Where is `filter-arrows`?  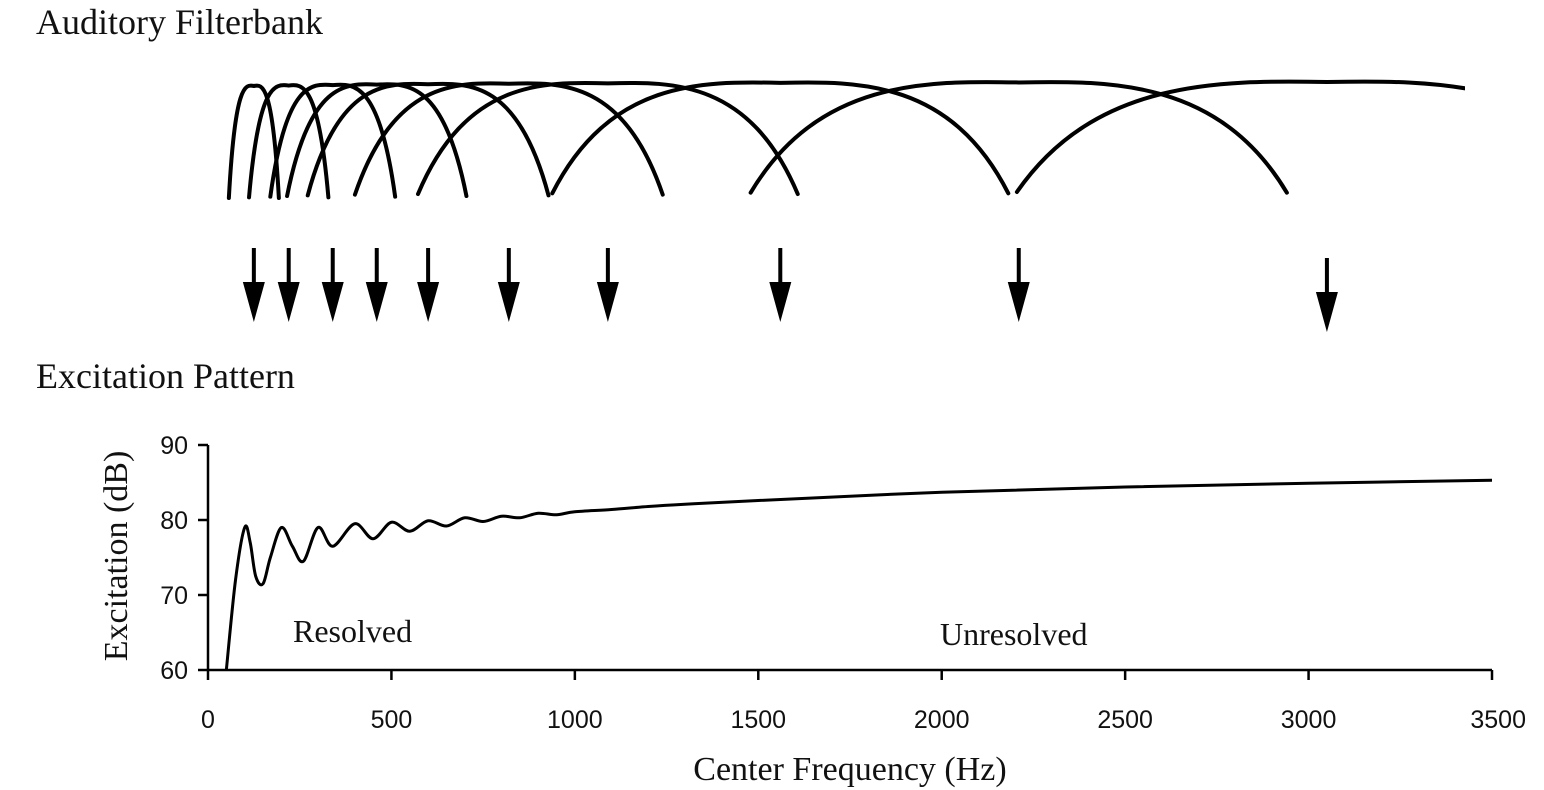
filter-arrows is located at coordinates (790, 290).